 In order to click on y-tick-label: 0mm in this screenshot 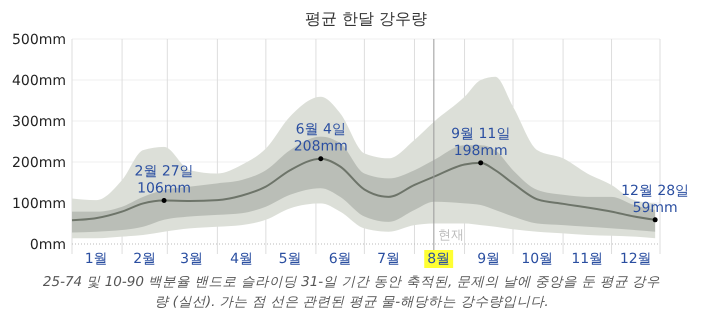, I will do `click(48, 244)`.